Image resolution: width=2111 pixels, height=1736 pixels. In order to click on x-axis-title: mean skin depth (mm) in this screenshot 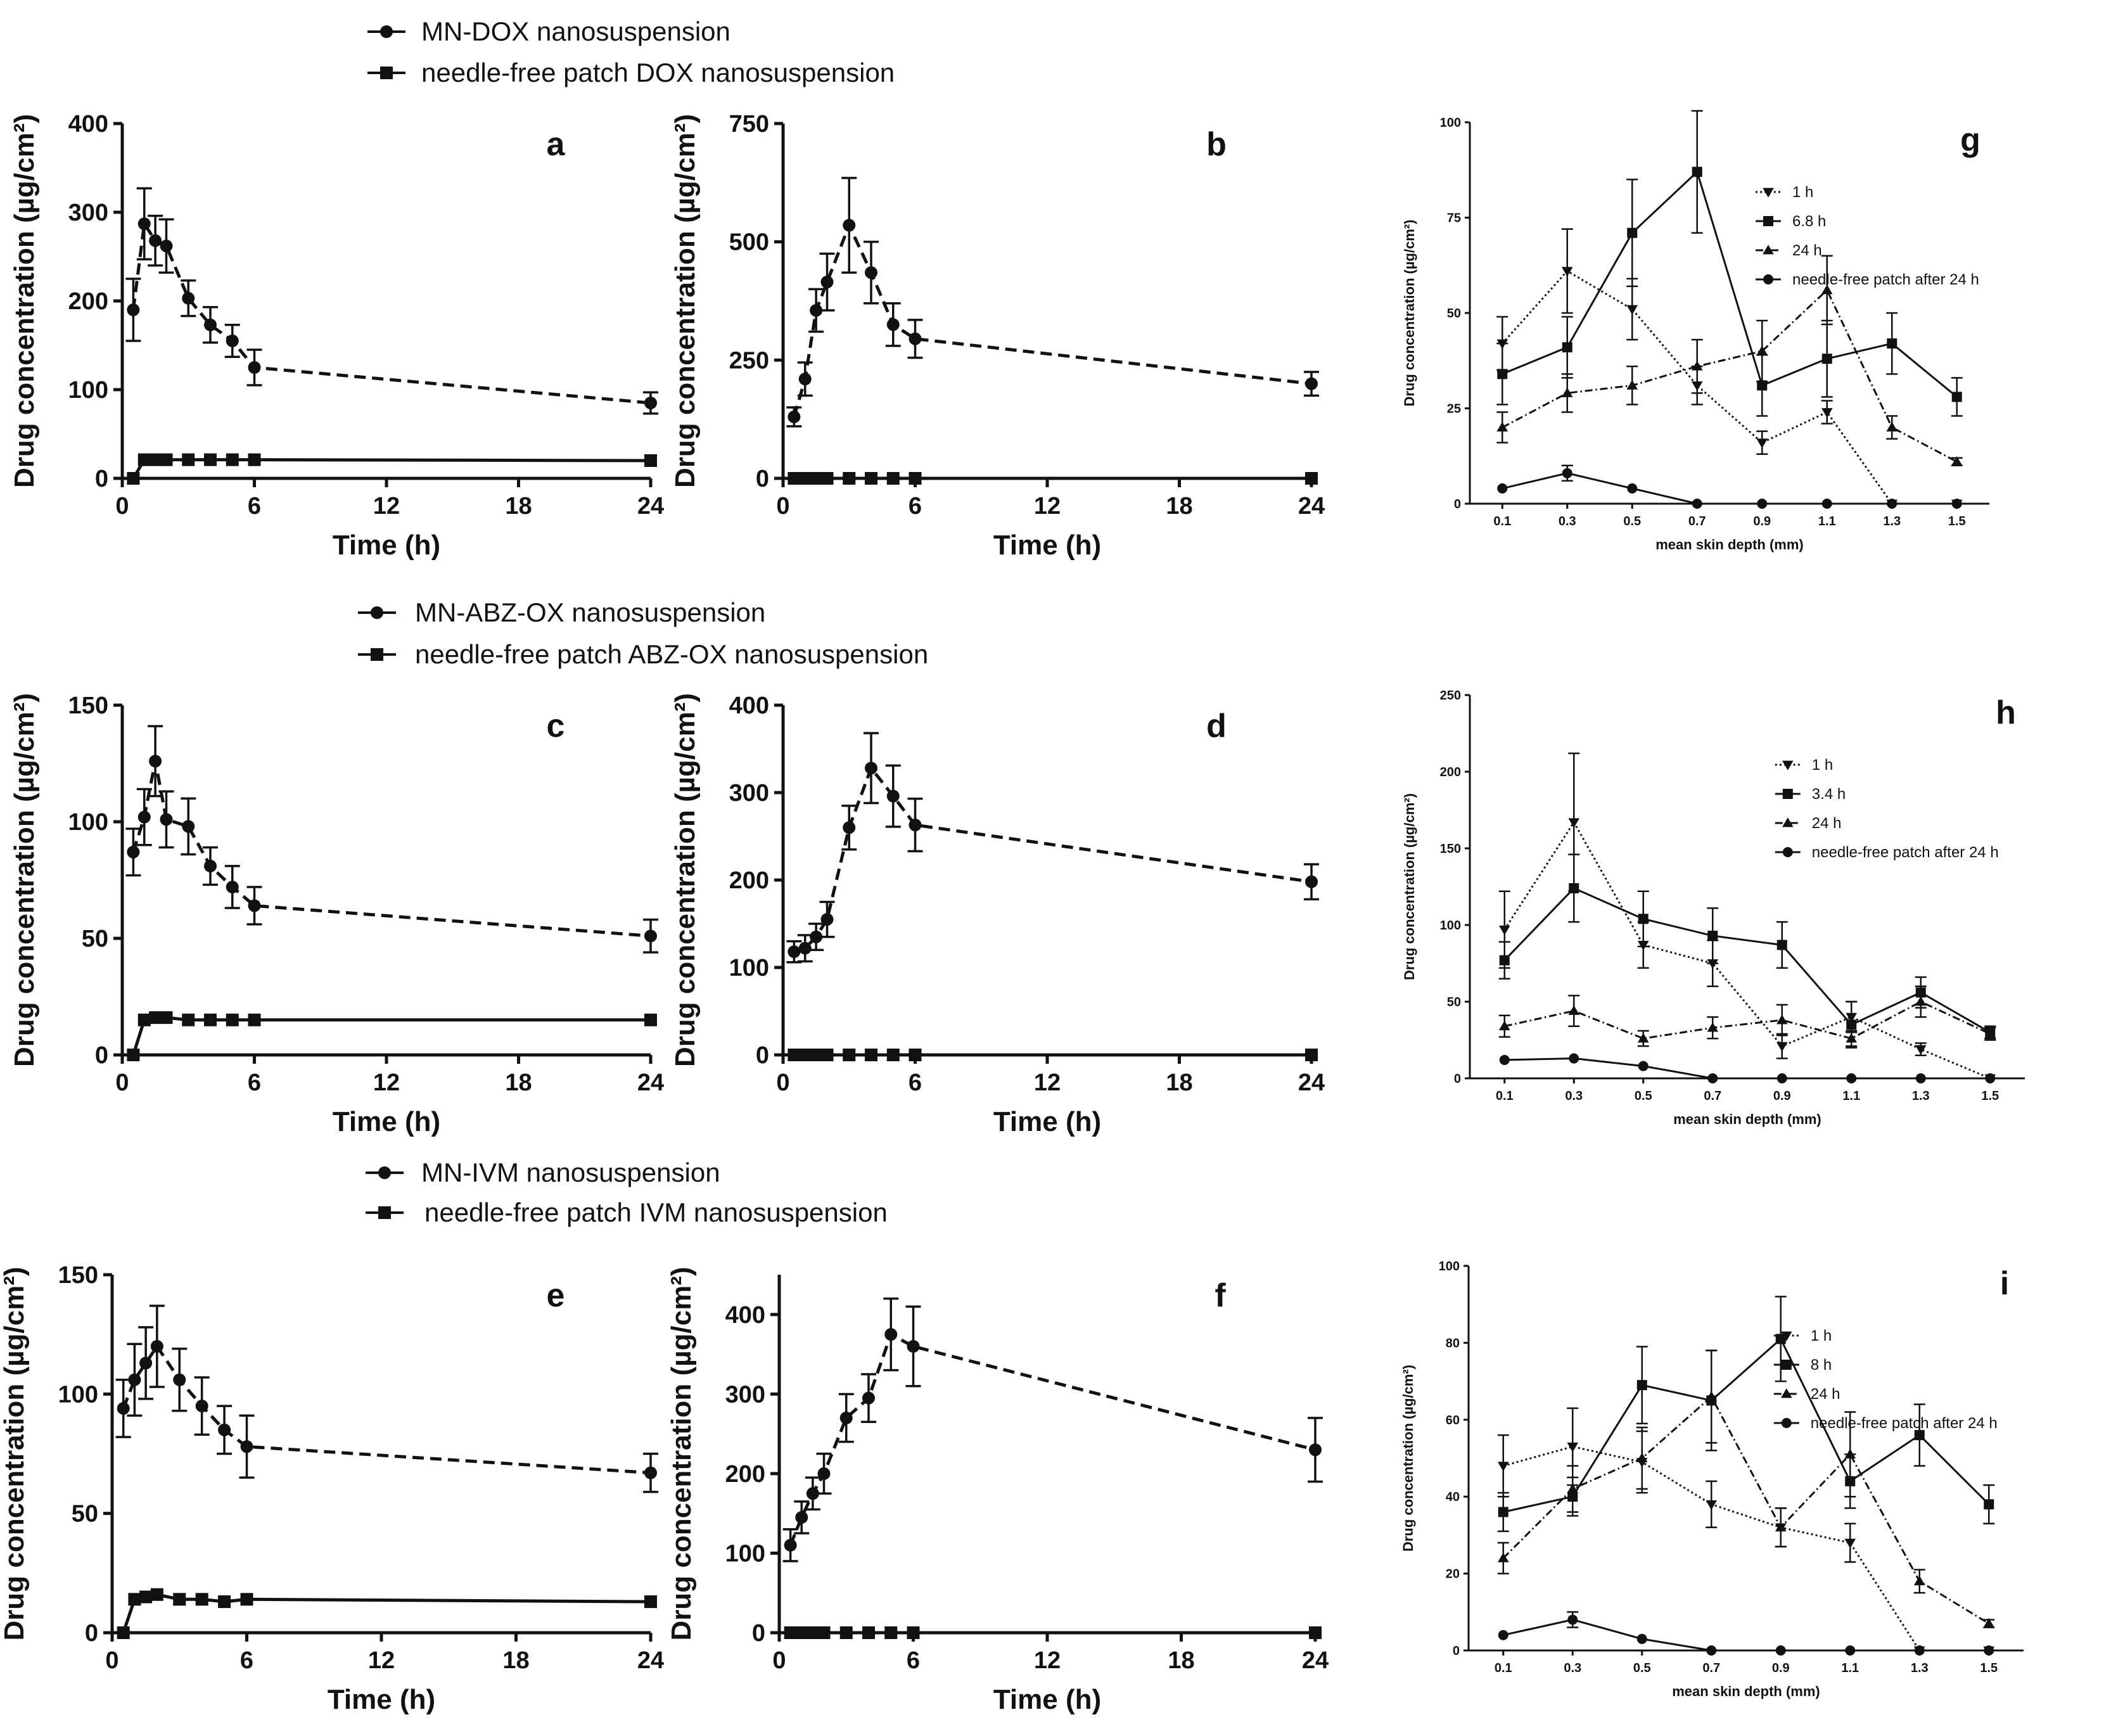, I will do `click(1746, 1691)`.